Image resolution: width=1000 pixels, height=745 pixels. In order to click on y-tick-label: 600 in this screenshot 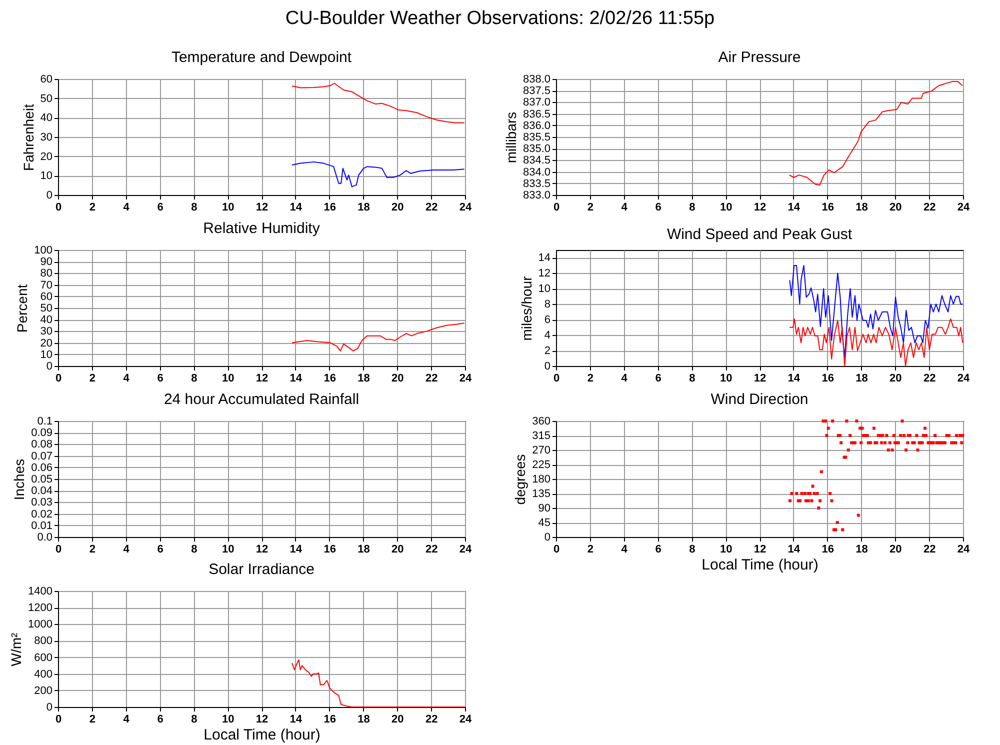, I will do `click(43, 658)`.